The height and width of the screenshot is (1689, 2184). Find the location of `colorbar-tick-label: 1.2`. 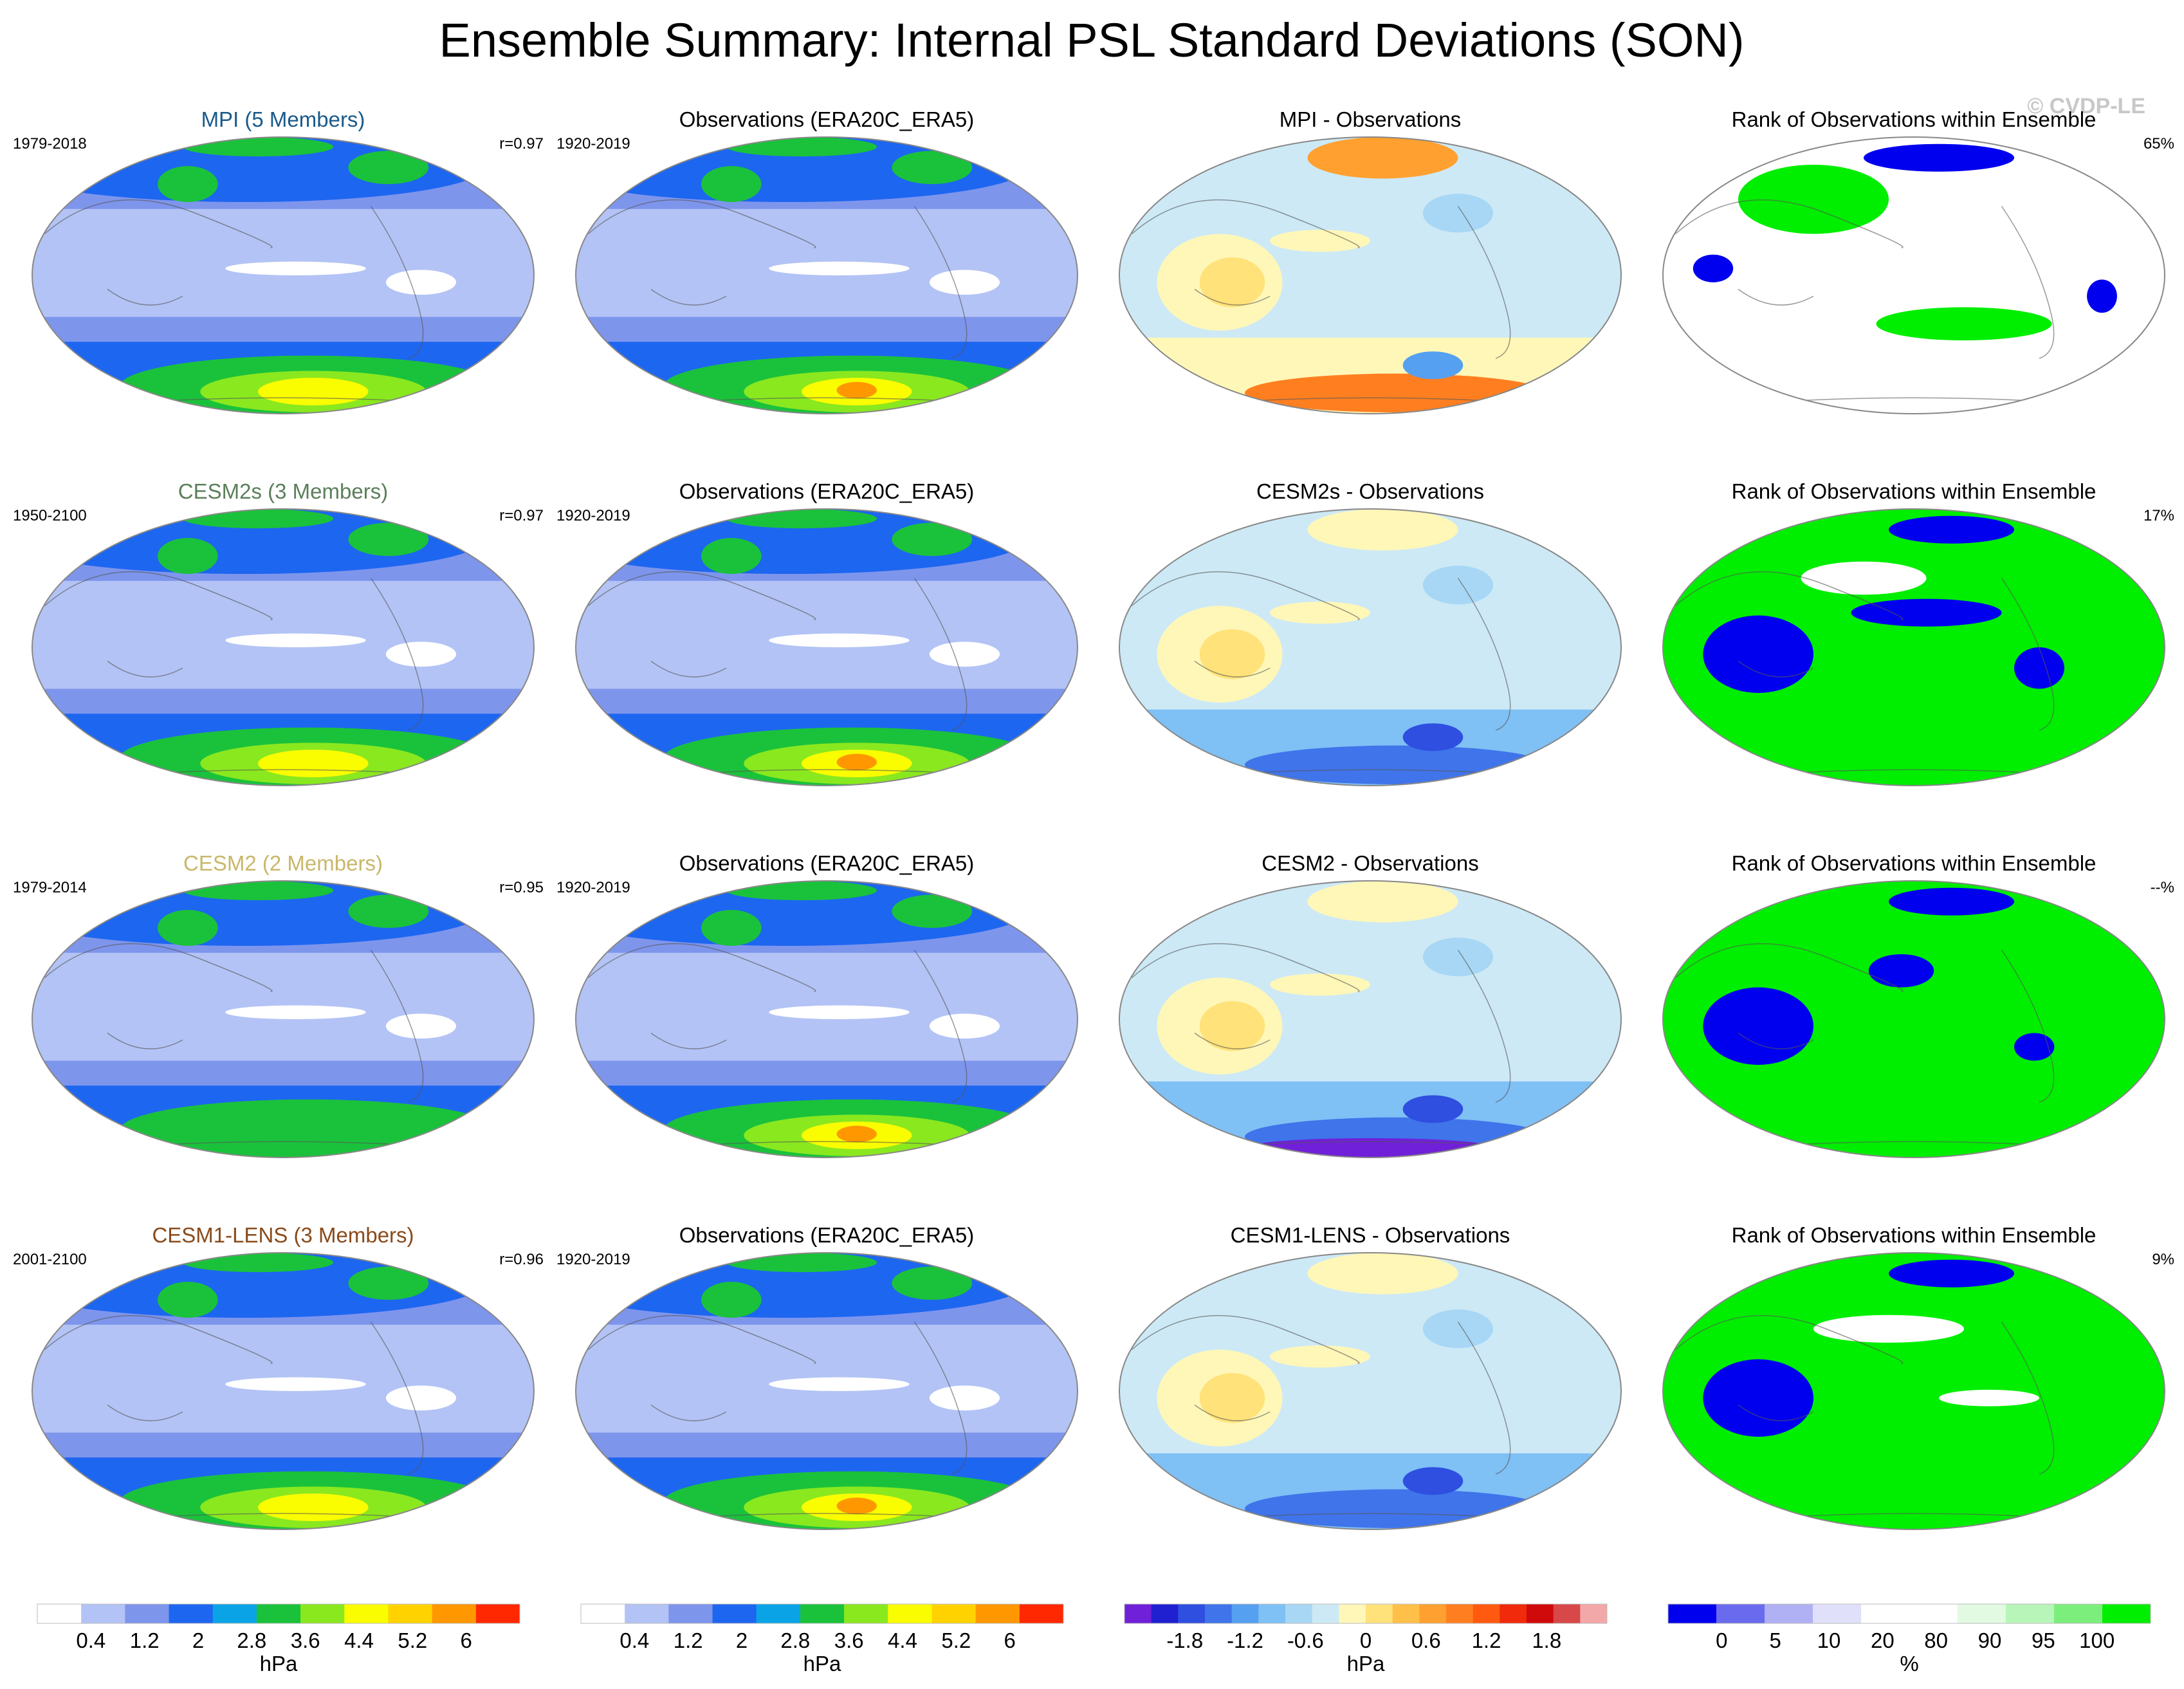

colorbar-tick-label: 1.2 is located at coordinates (689, 1640).